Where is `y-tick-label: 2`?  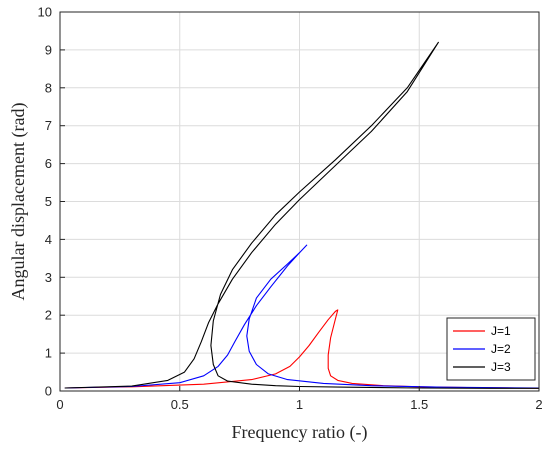
y-tick-label: 2 is located at coordinates (48, 315).